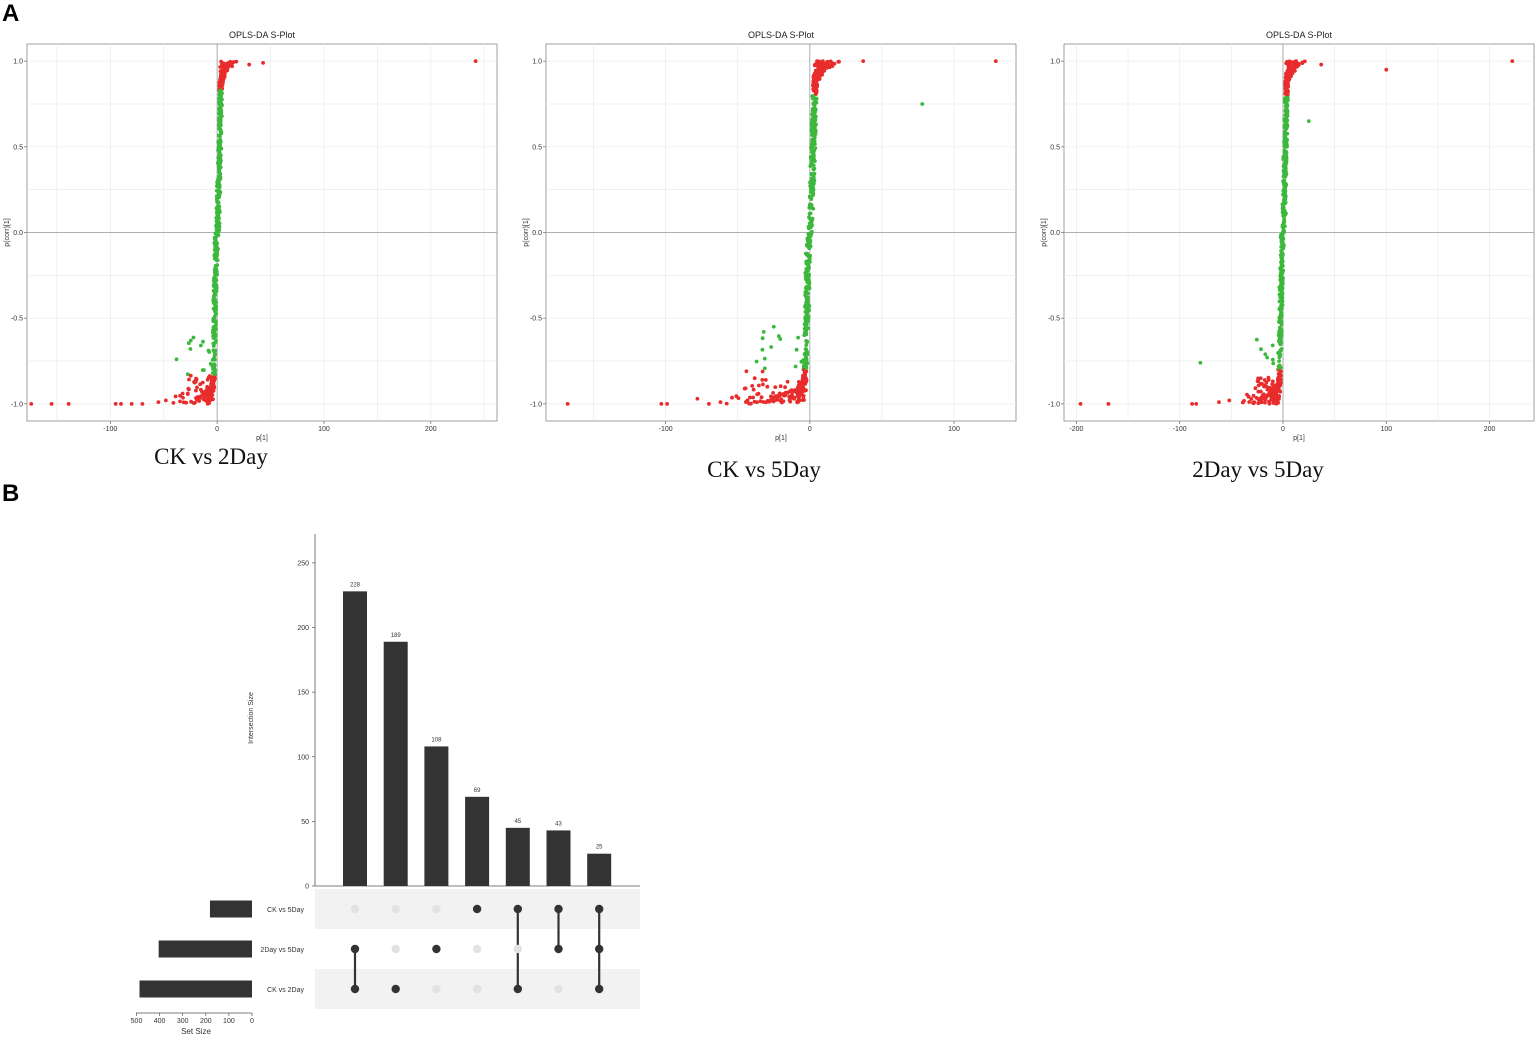  Describe the element at coordinates (395, 763) in the screenshot. I see `intersection-bar` at that location.